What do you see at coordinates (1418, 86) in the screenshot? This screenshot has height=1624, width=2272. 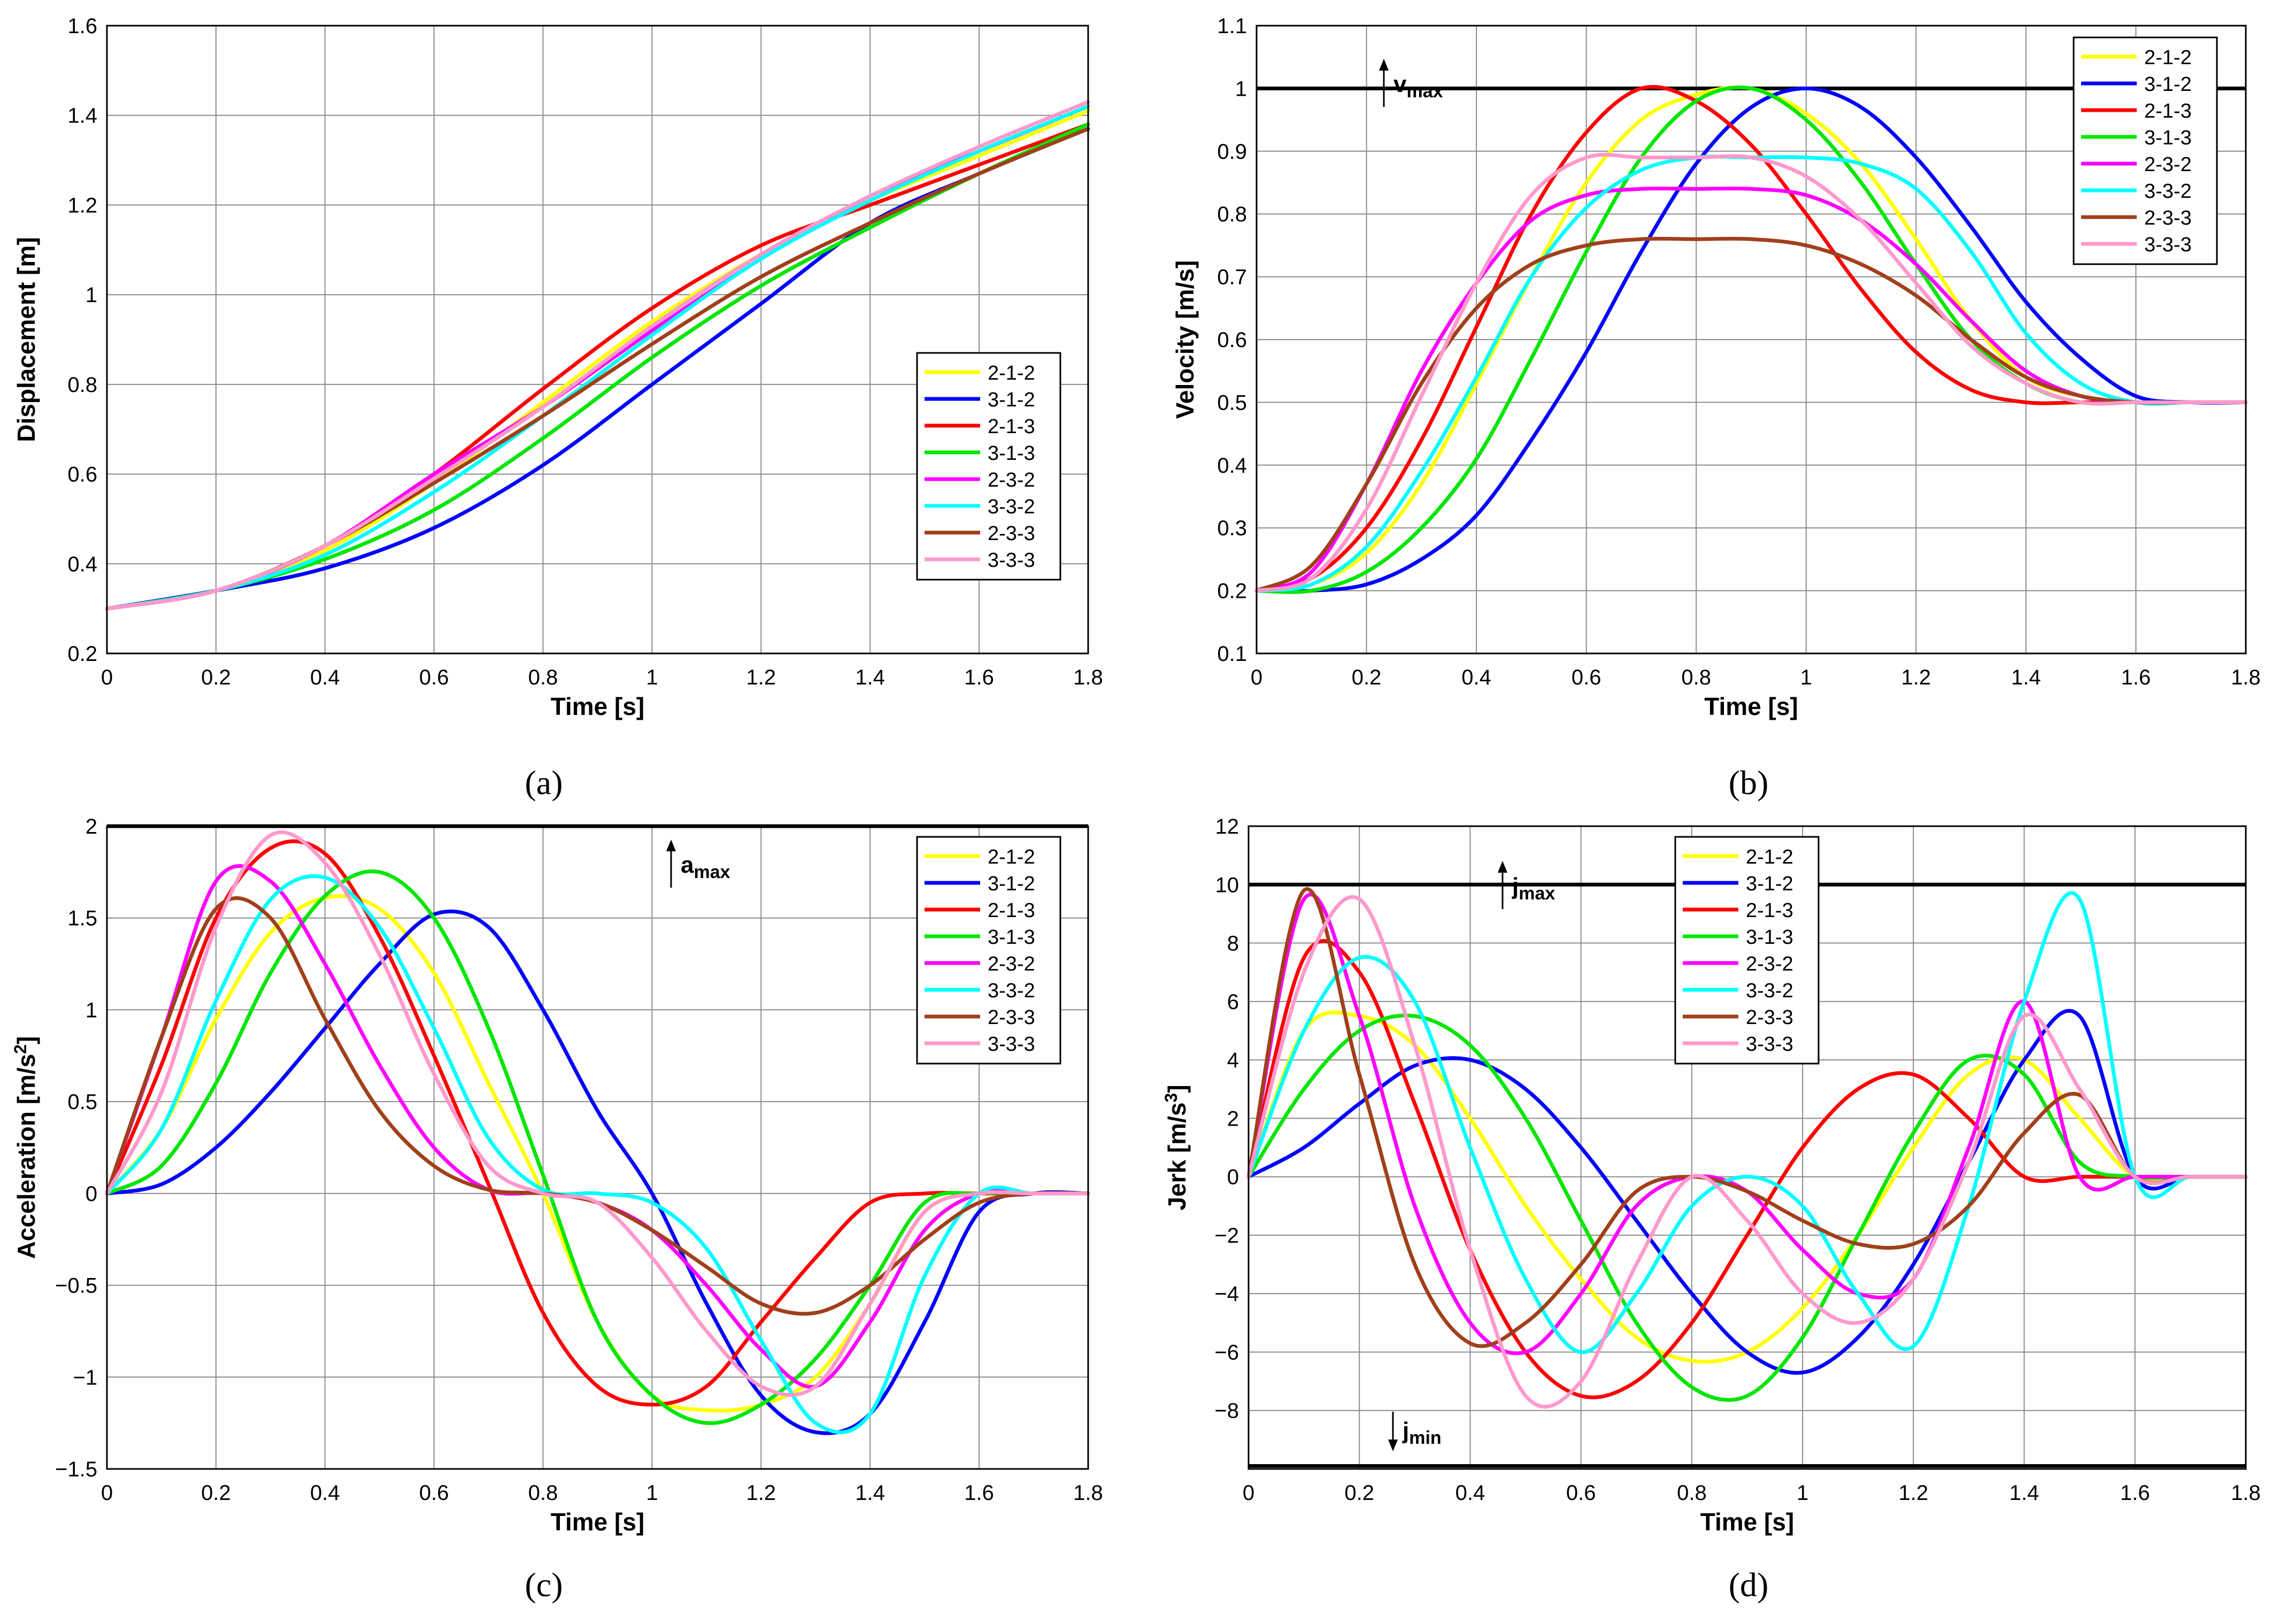 I see `limit-label: vmax` at bounding box center [1418, 86].